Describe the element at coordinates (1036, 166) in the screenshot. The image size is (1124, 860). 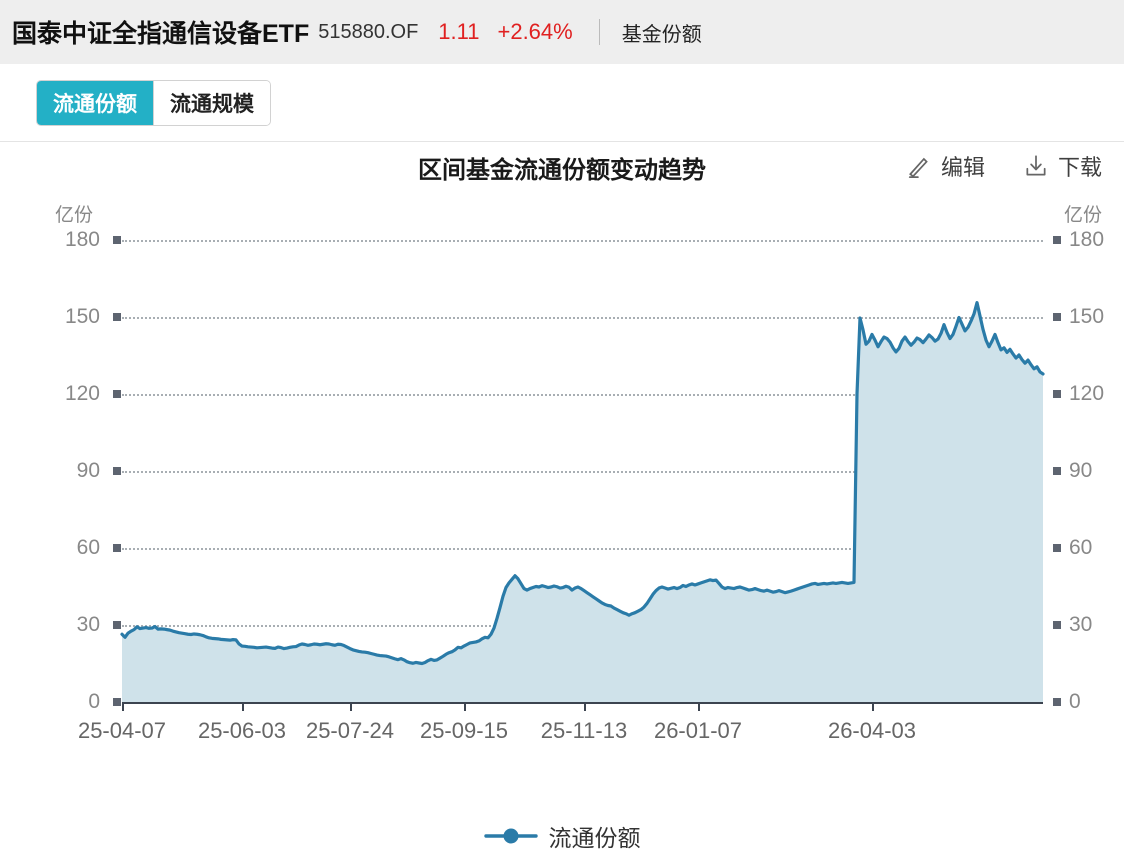
I see `download-icon` at that location.